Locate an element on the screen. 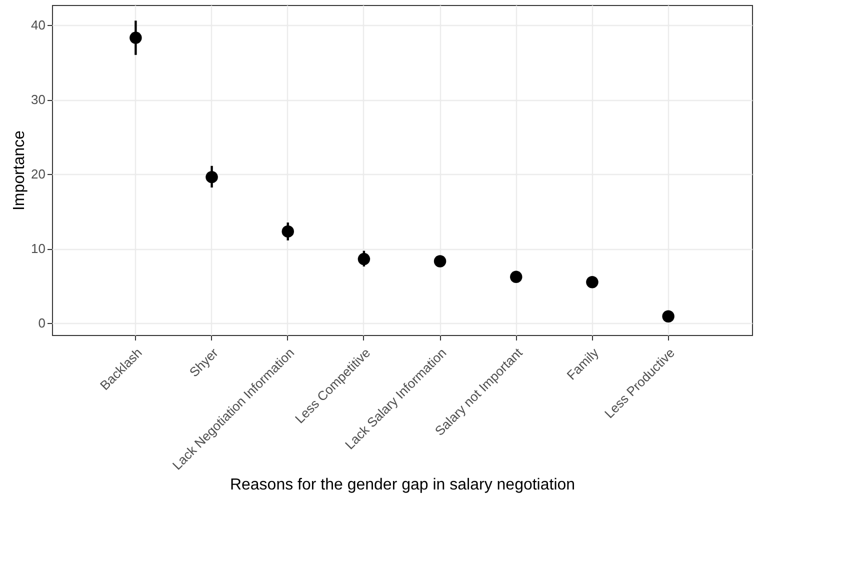 The width and height of the screenshot is (854, 567). y-tick-label: 10 is located at coordinates (38, 248).